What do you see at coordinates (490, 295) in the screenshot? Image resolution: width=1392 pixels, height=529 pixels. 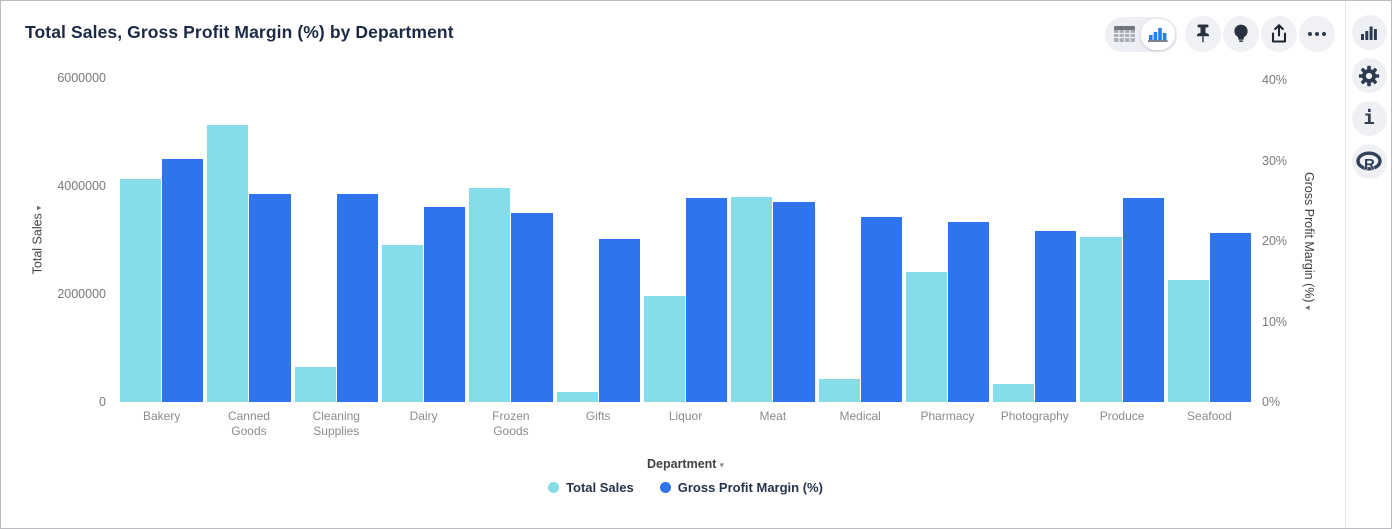 I see `bar-total-sales-frozen-goods` at bounding box center [490, 295].